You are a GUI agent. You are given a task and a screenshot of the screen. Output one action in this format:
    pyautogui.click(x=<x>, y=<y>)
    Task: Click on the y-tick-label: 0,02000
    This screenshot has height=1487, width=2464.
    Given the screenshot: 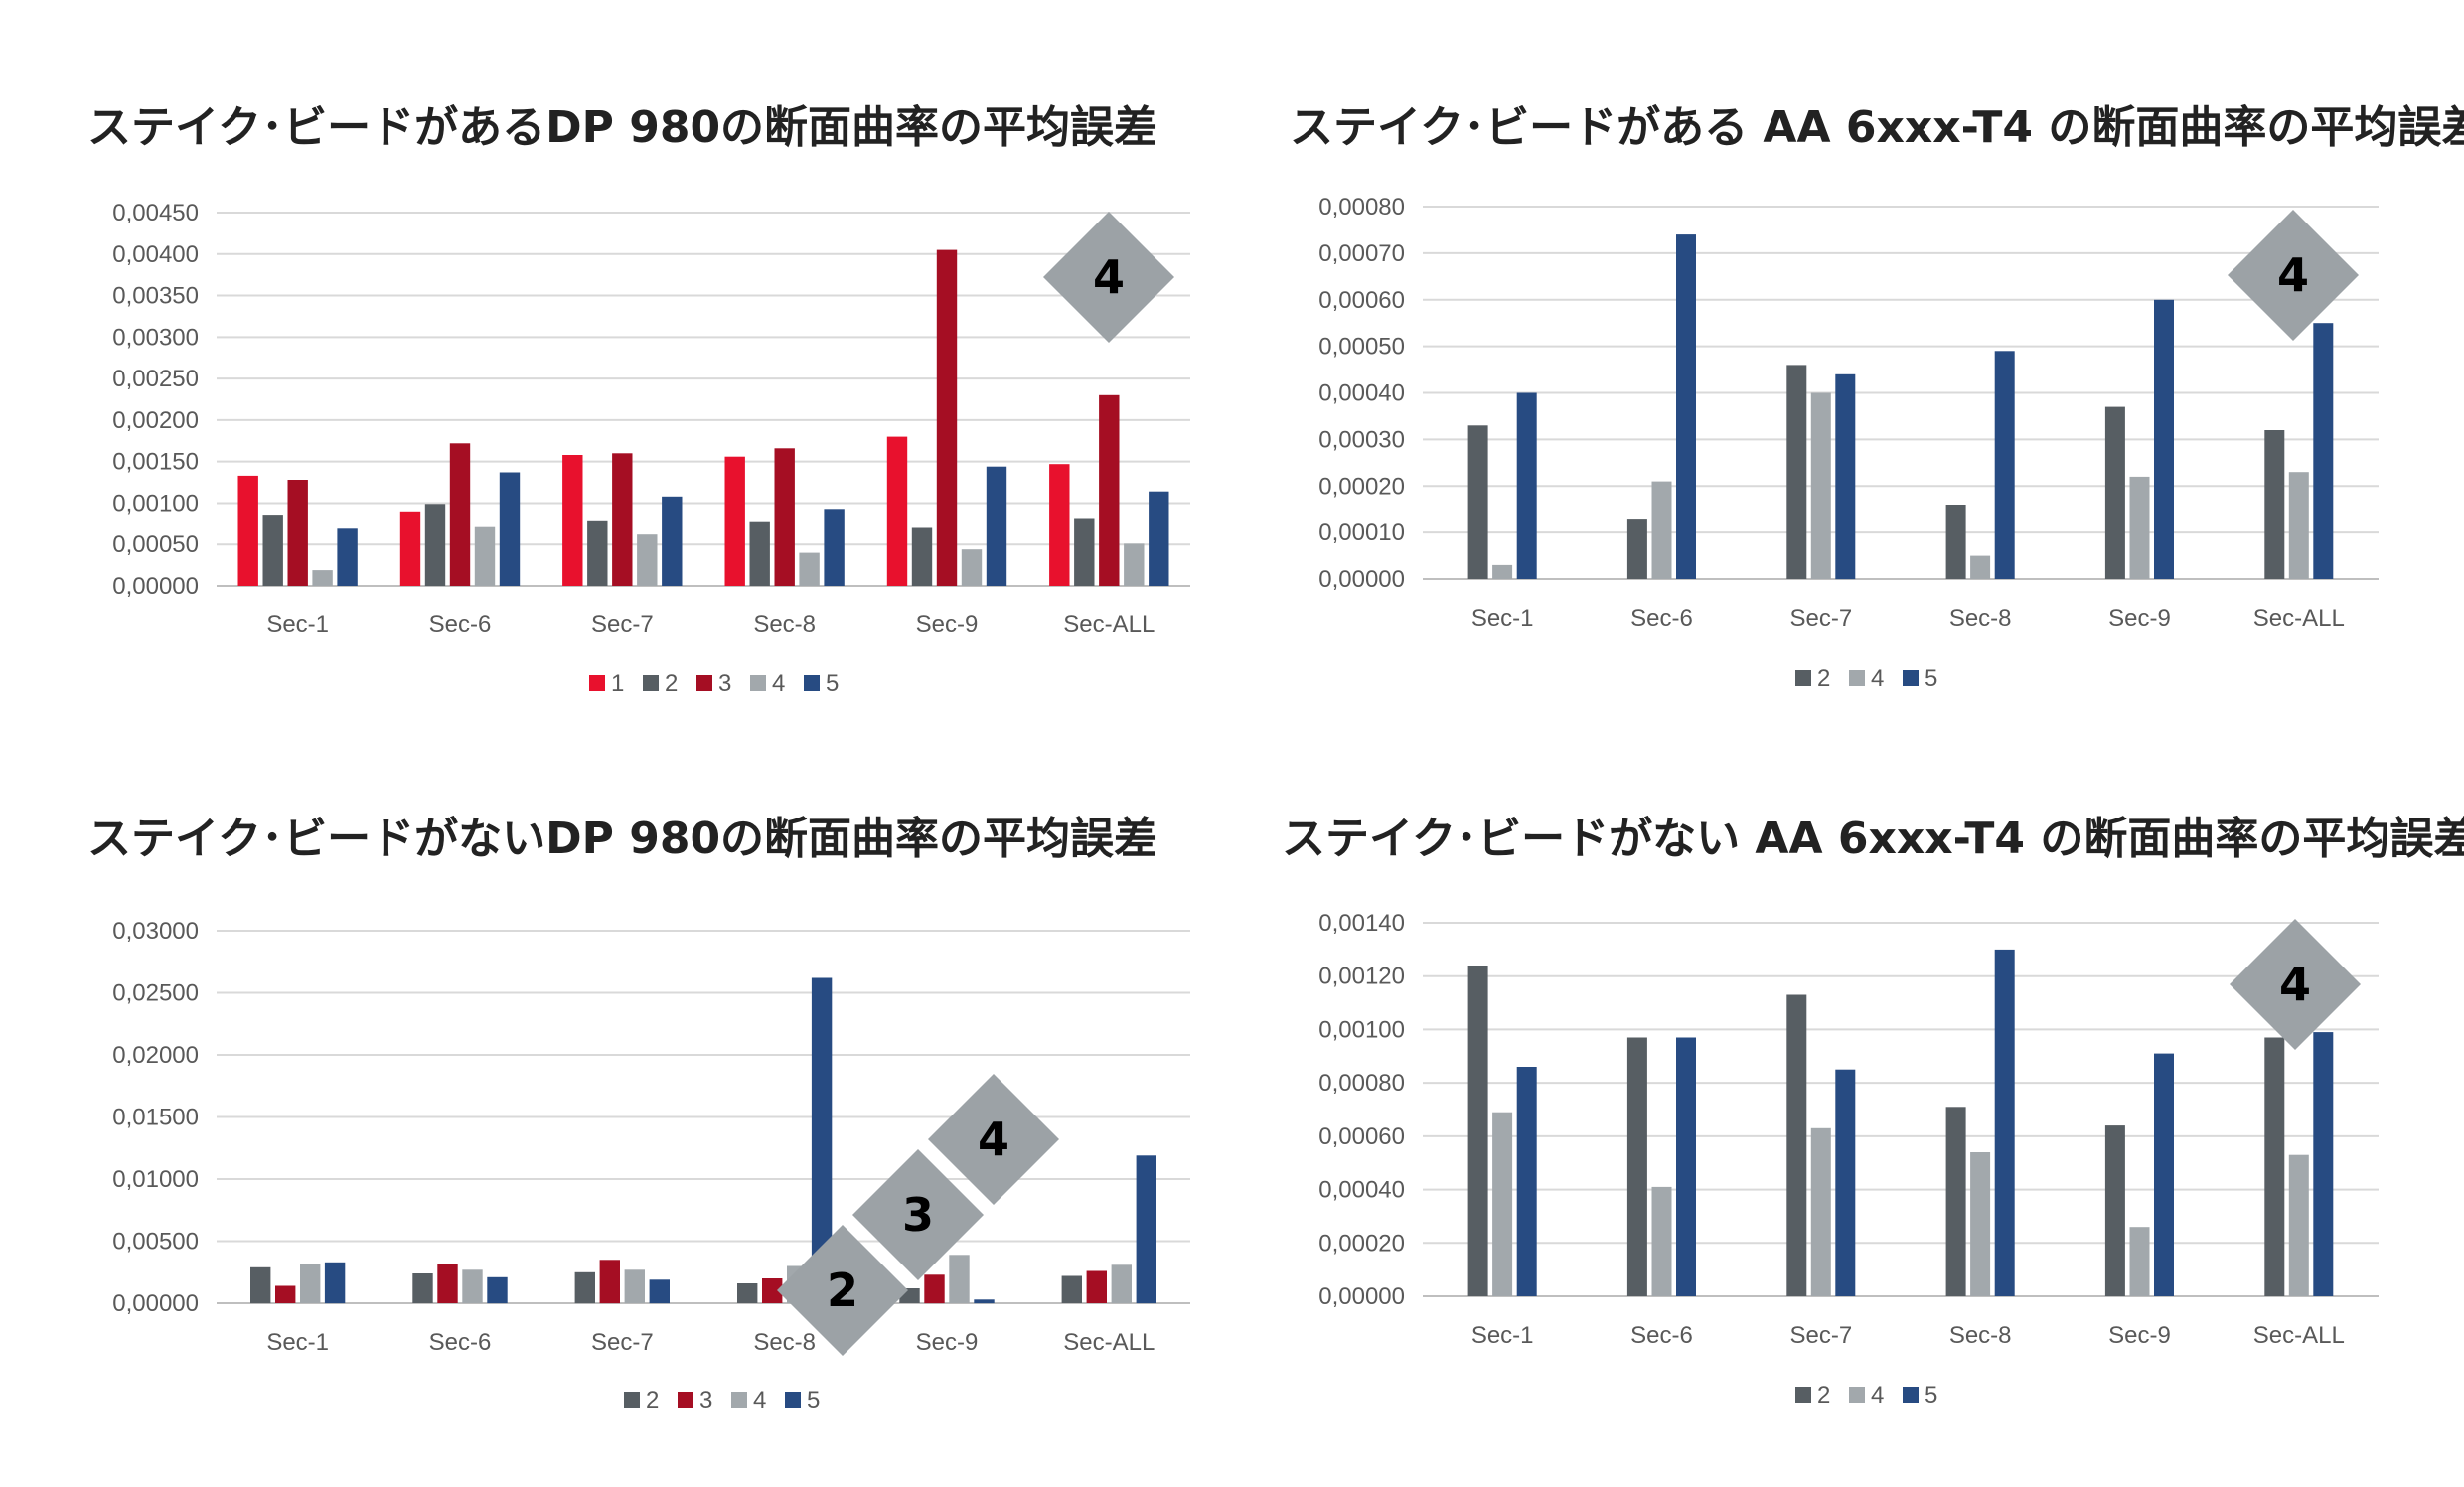 What is the action you would take?
    pyautogui.click(x=155, y=1055)
    